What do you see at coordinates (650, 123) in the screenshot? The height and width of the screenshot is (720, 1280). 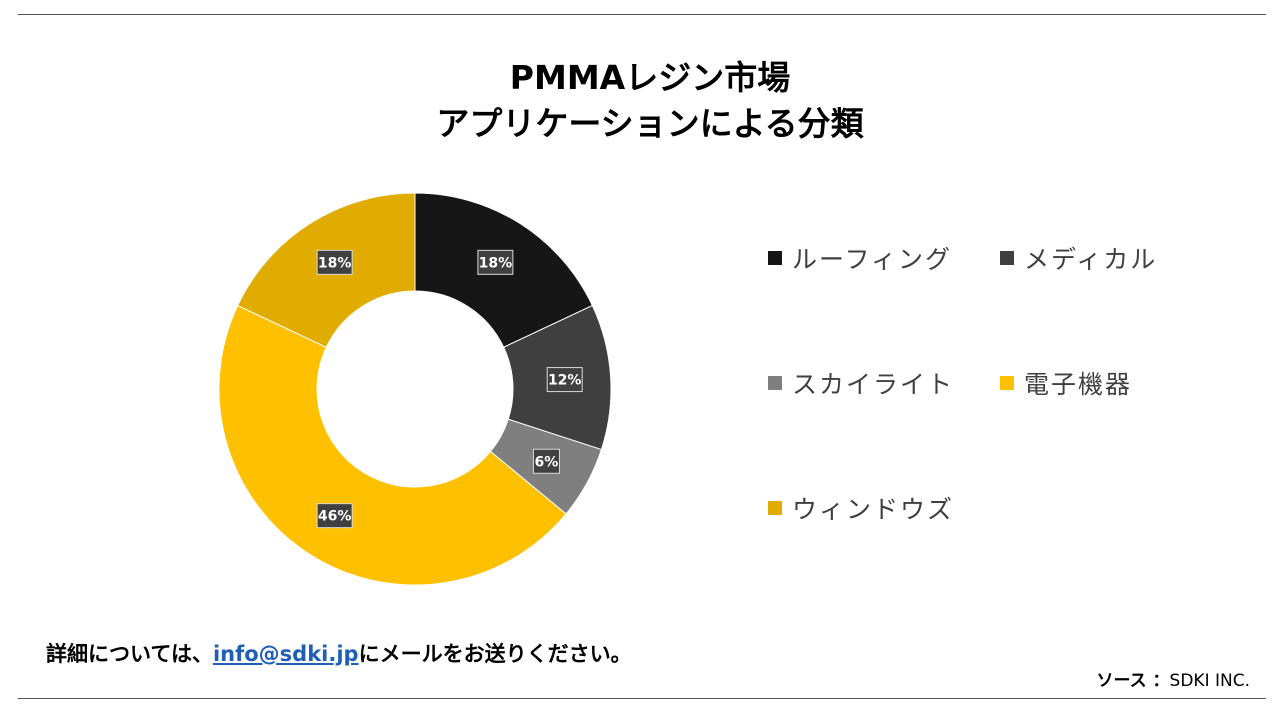 I see `chart-title-line-2: アプリケーションによる分類` at bounding box center [650, 123].